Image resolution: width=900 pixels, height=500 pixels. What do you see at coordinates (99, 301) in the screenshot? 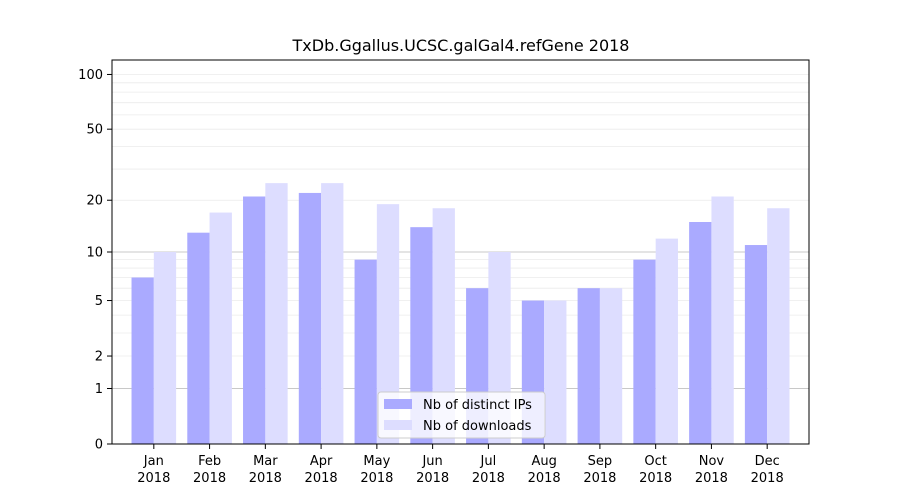
I see `y-tick-label: 5` at bounding box center [99, 301].